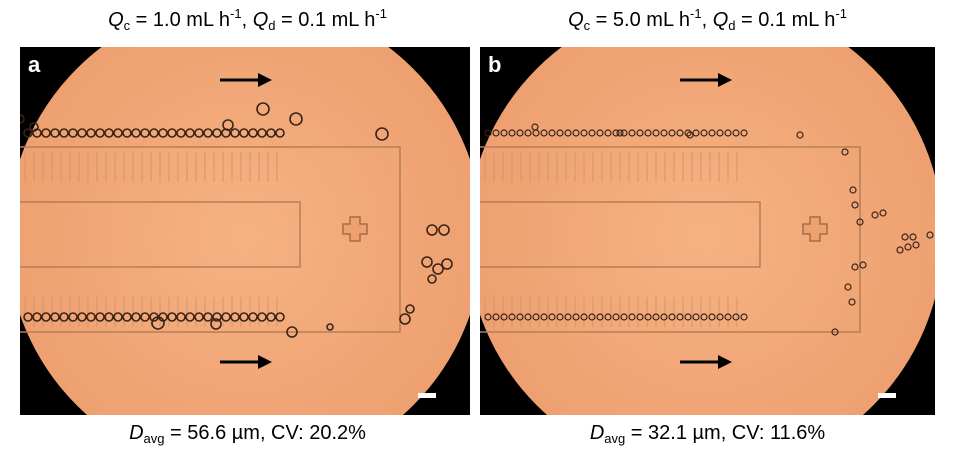  What do you see at coordinates (707, 19) in the screenshot?
I see `panel-title: Qc = 5.0 mL h-1, Qd = 0.1 mL h-1` at bounding box center [707, 19].